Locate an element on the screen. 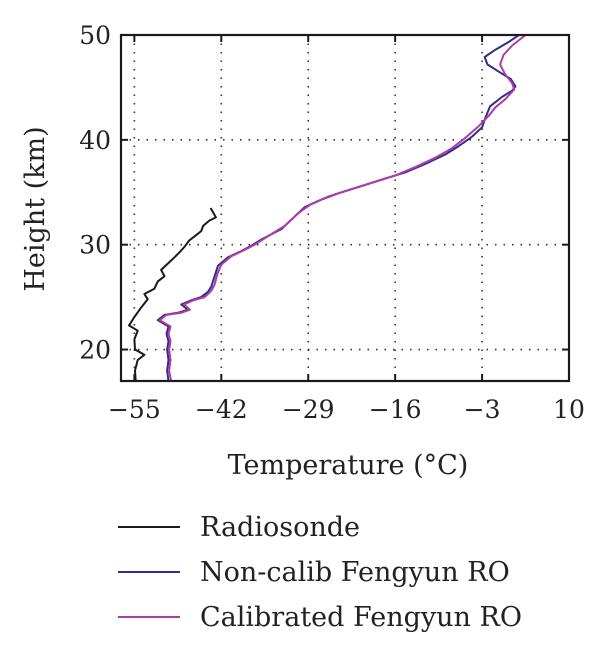 The image size is (600, 663). x-axis-title: Temperature (°C) is located at coordinates (348, 465).